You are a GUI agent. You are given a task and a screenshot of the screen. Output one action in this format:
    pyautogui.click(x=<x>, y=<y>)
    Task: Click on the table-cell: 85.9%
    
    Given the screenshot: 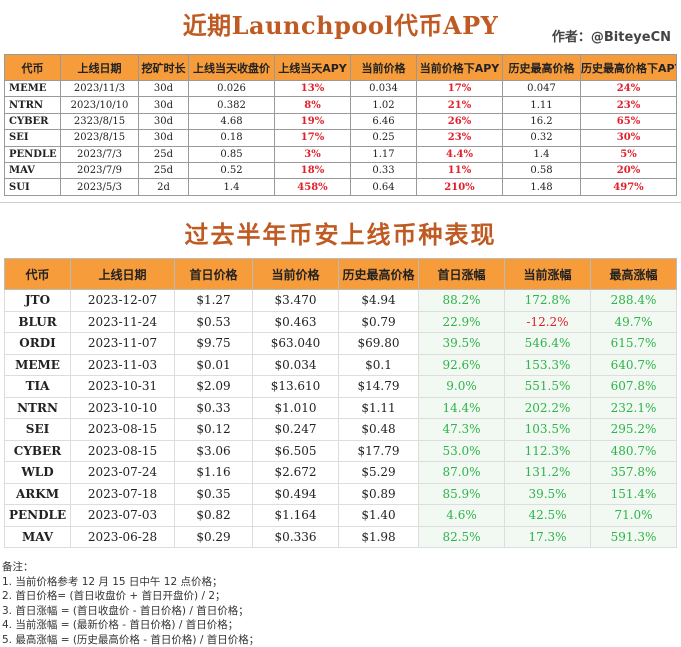 What is the action you would take?
    pyautogui.click(x=462, y=494)
    